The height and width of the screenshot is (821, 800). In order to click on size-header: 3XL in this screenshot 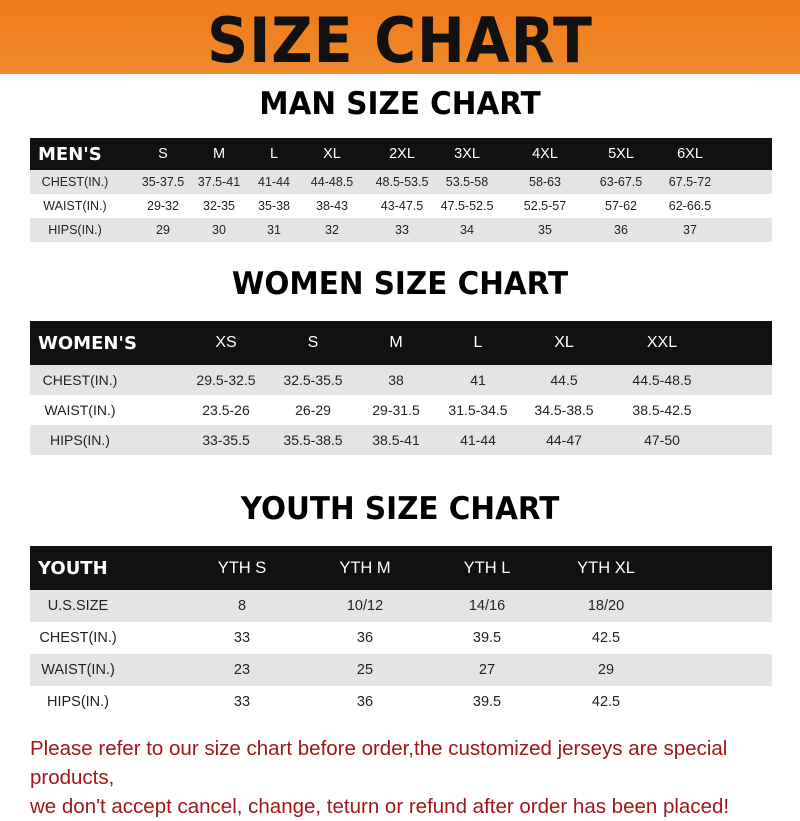, I will do `click(467, 154)`.